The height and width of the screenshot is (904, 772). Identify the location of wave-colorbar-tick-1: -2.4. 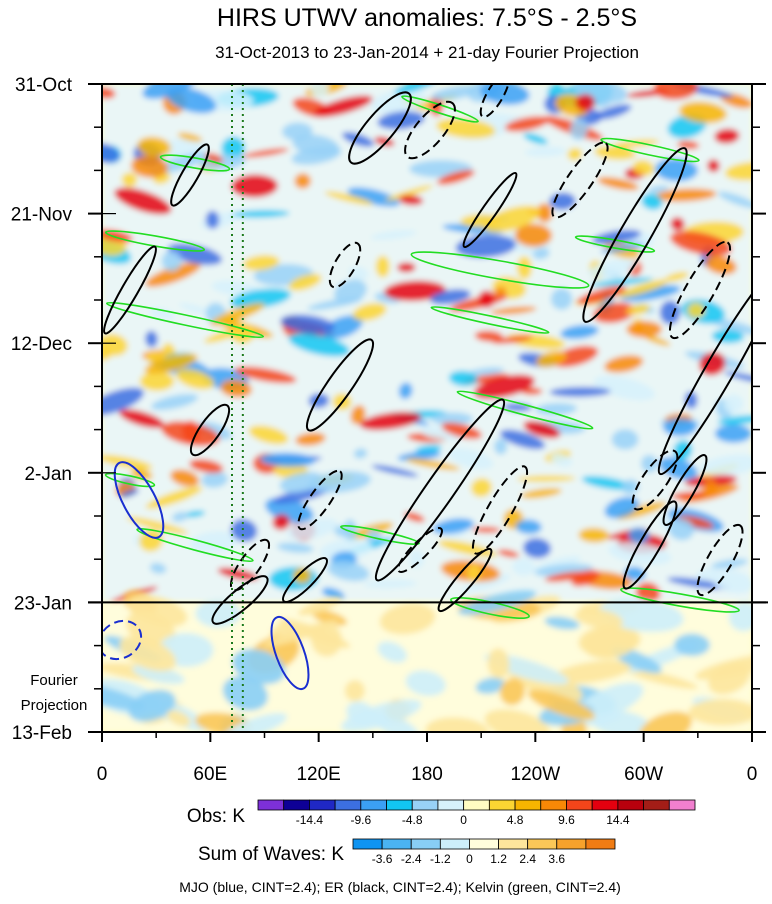
(411, 859).